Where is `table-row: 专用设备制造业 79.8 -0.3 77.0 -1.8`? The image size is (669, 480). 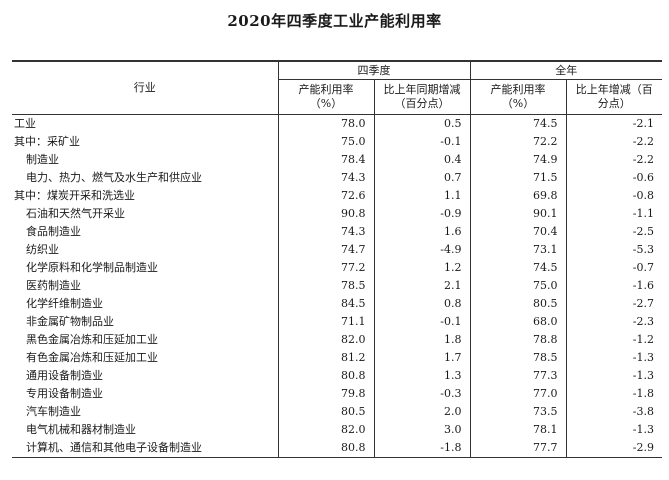 table-row: 专用设备制造业 79.8 -0.3 77.0 -1.8 is located at coordinates (337, 394).